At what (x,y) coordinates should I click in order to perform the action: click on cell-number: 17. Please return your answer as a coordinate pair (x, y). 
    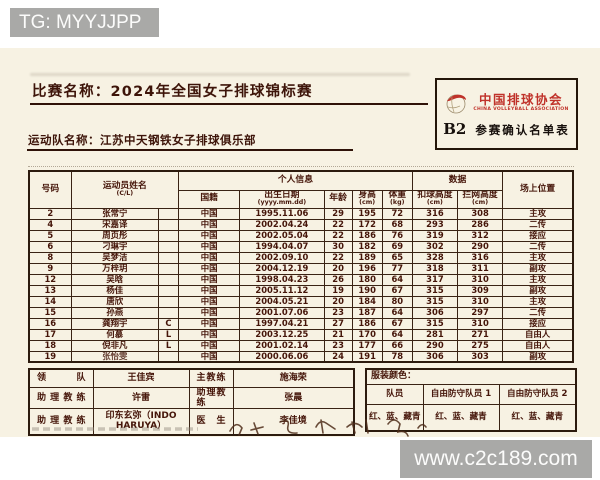
    Looking at the image, I should click on (50, 334).